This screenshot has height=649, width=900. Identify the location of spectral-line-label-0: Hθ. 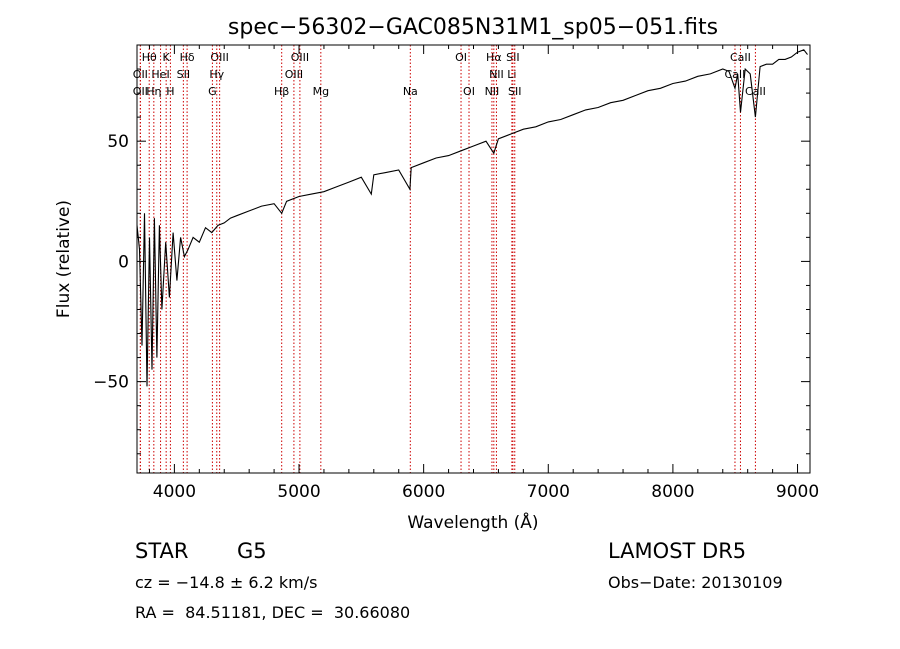
(149, 57).